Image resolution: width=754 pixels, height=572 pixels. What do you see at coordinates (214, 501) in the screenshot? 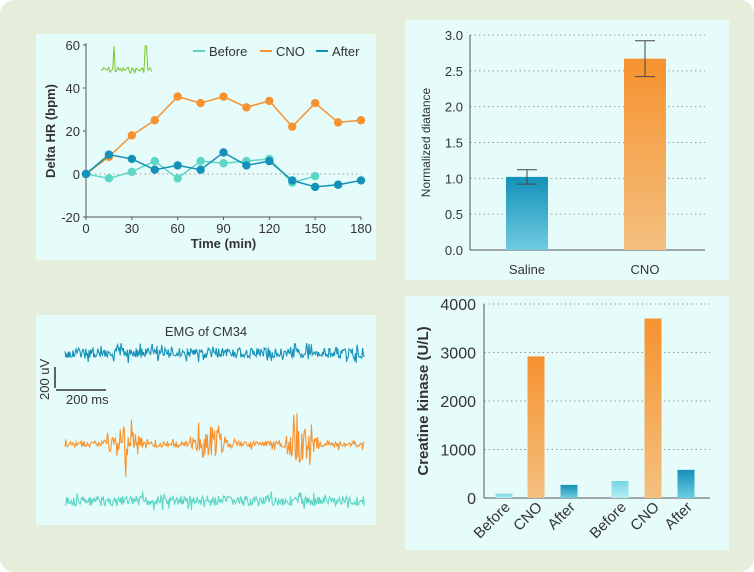
I see `emg-trace-before` at bounding box center [214, 501].